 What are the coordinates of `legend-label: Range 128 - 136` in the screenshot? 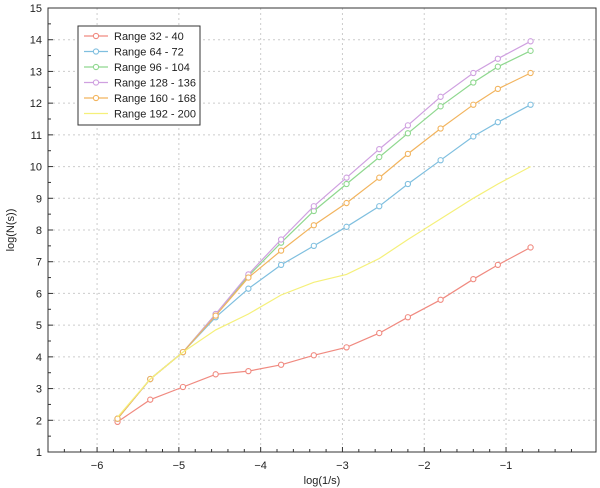 It's located at (155, 84).